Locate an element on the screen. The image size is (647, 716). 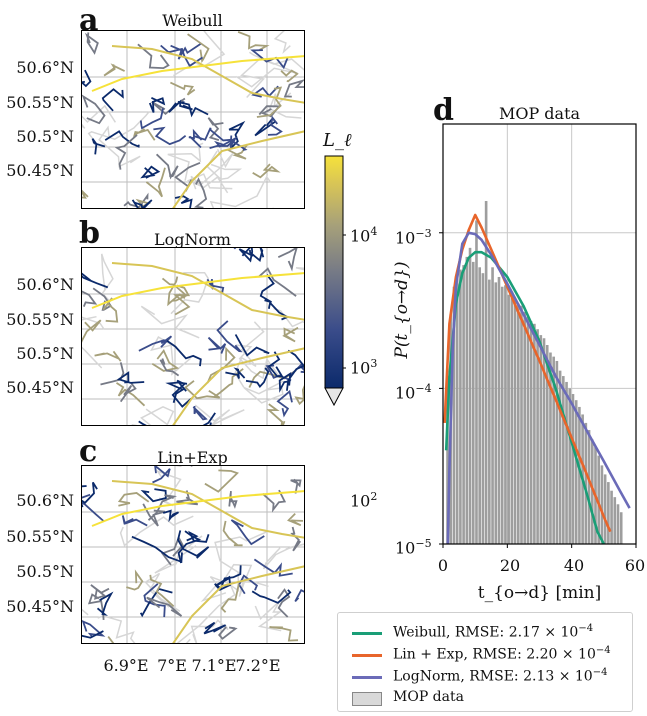
map-title-a: Weibull is located at coordinates (192, 20).